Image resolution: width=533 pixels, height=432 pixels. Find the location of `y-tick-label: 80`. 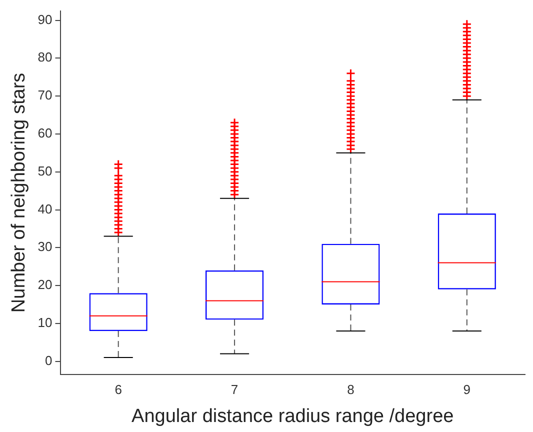

y-tick-label: 80 is located at coordinates (45, 57).